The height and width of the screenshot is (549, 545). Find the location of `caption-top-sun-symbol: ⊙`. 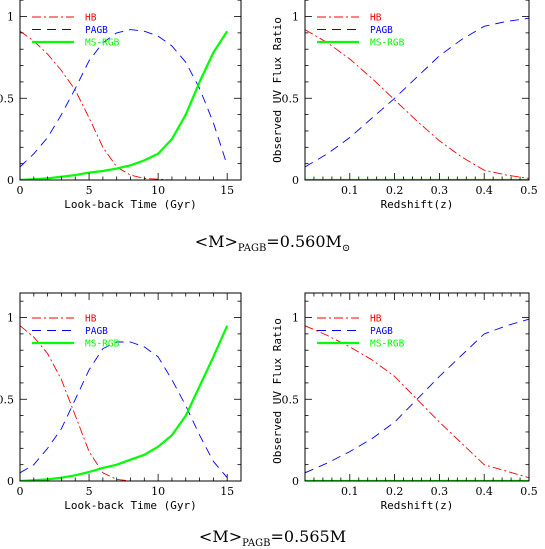

caption-top-sun-symbol: ⊙ is located at coordinates (346, 249).